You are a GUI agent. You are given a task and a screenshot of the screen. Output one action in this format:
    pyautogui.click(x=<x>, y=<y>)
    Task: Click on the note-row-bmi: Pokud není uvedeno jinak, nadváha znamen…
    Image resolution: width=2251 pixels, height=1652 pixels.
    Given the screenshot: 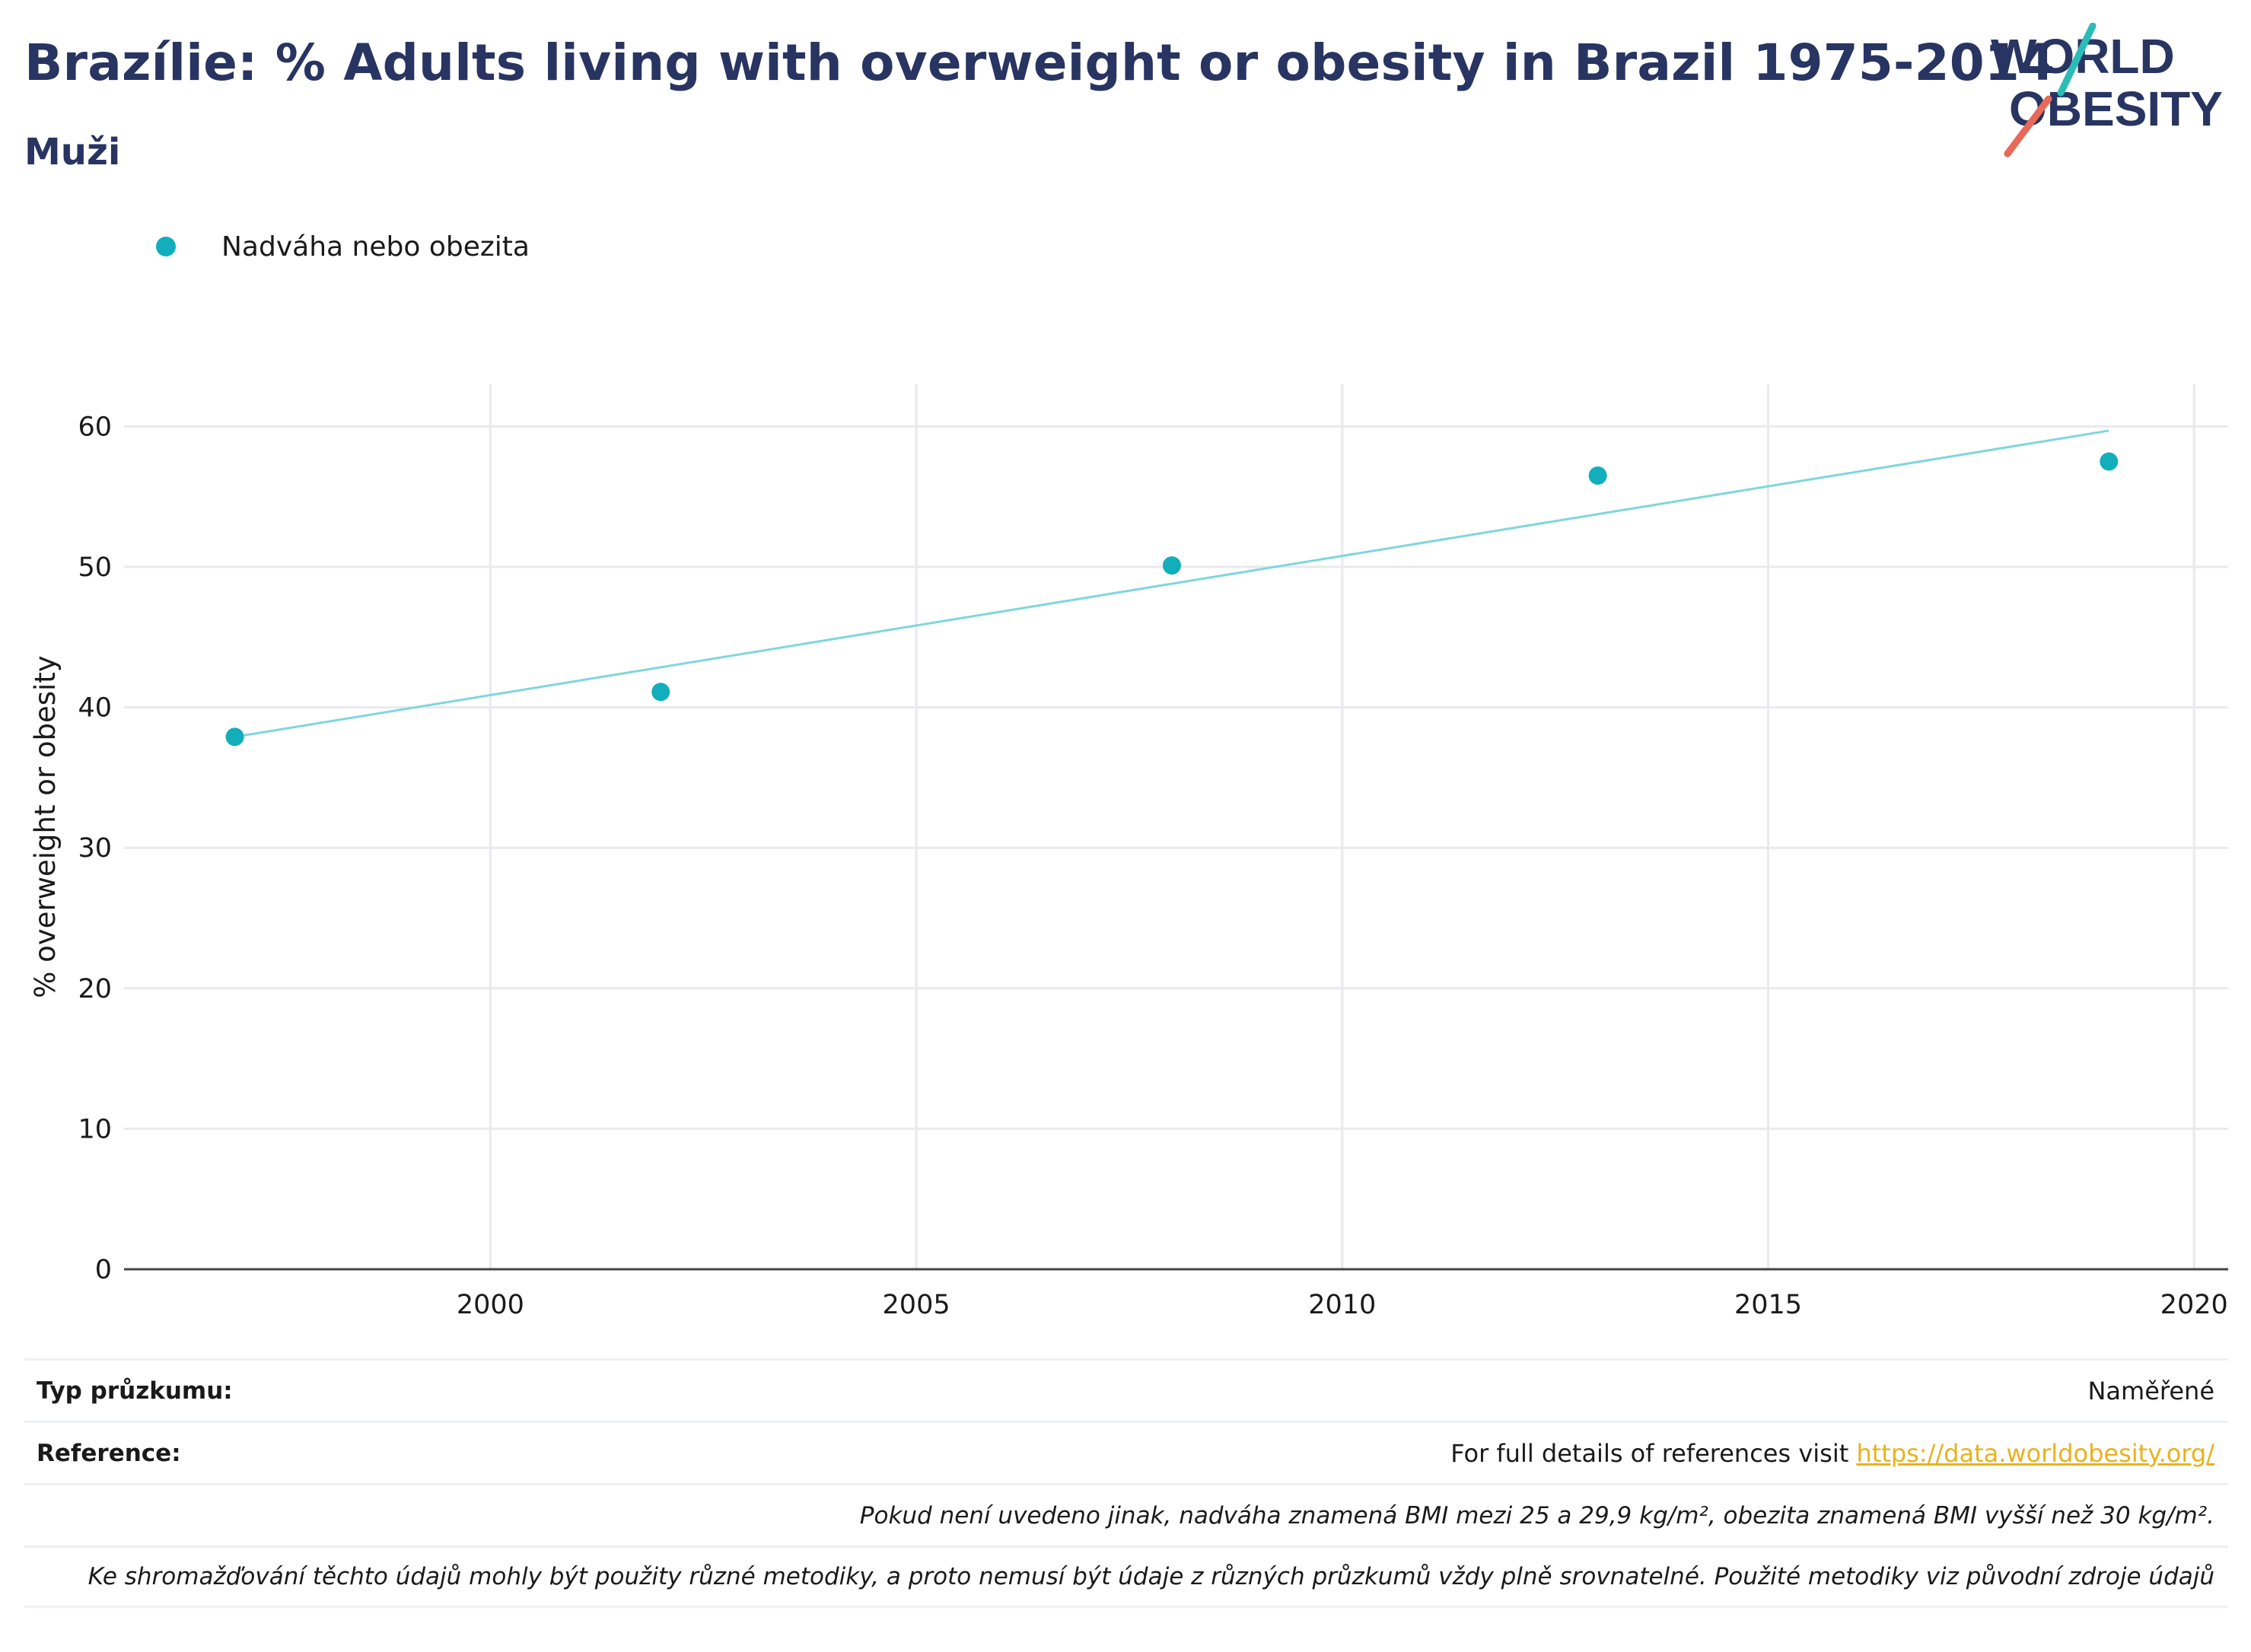 What is the action you would take?
    pyautogui.click(x=1126, y=1514)
    